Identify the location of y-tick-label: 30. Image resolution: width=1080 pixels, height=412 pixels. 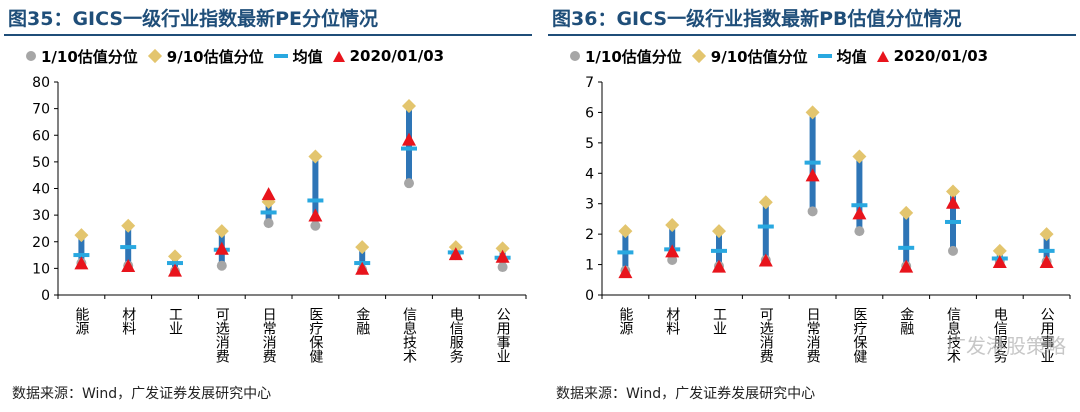
(41, 216).